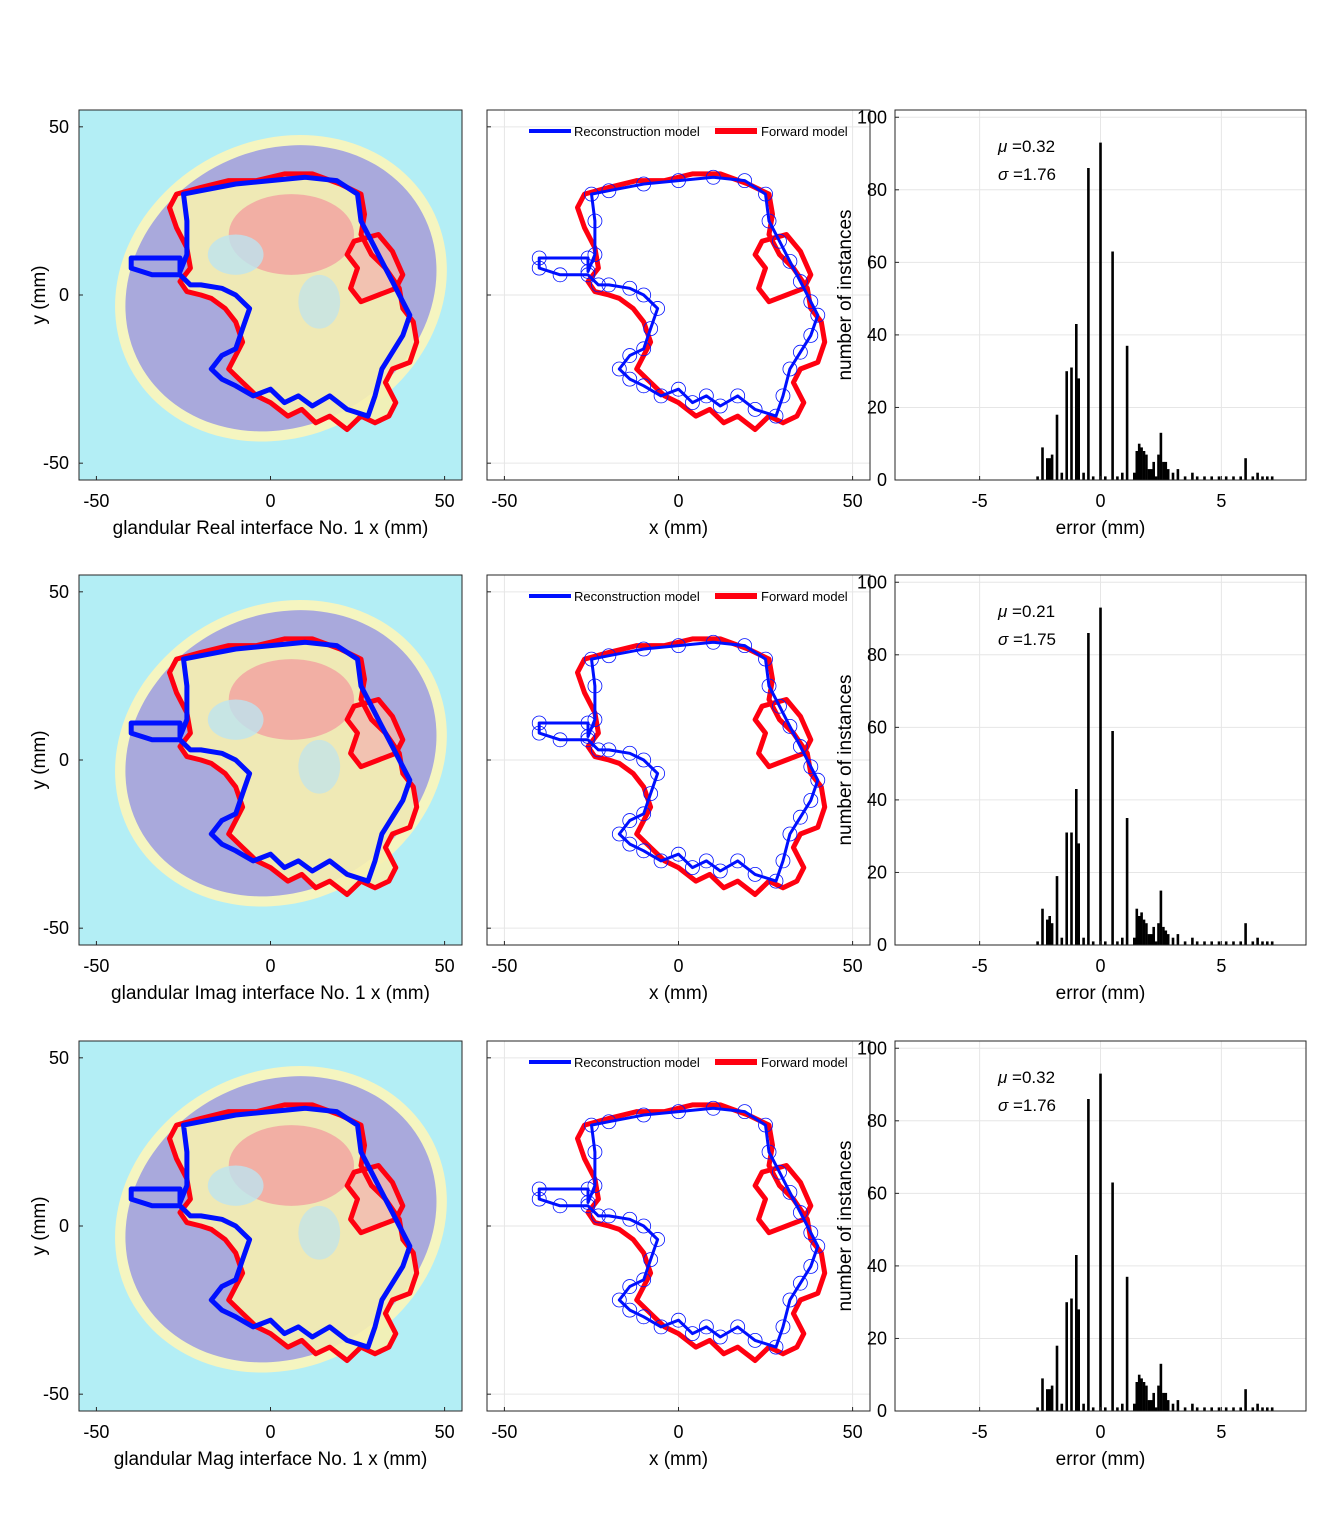 The width and height of the screenshot is (1334, 1539). Describe the element at coordinates (445, 501) in the screenshot. I see `x-tick-label: 50` at that location.